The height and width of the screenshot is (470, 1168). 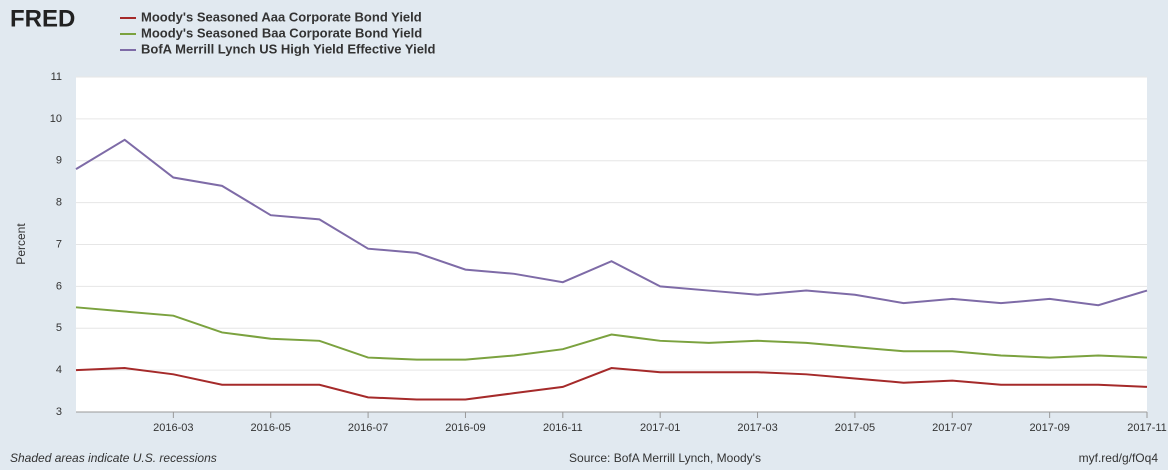 I want to click on x-tick-label: 2017-01, so click(x=660, y=428).